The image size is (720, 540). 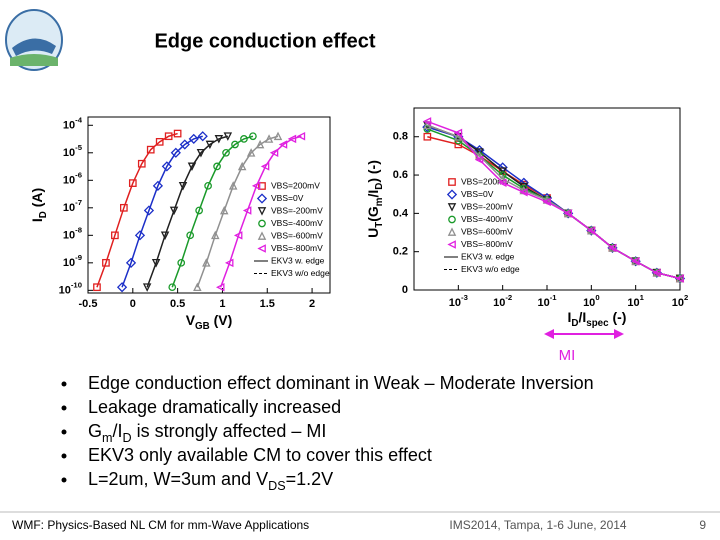 I want to click on y-tick-label: 0.8, so click(x=400, y=137).